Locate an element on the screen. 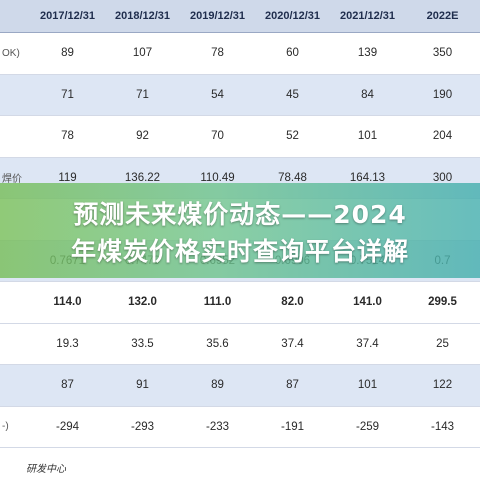  table-cell: 54 is located at coordinates (217, 95).